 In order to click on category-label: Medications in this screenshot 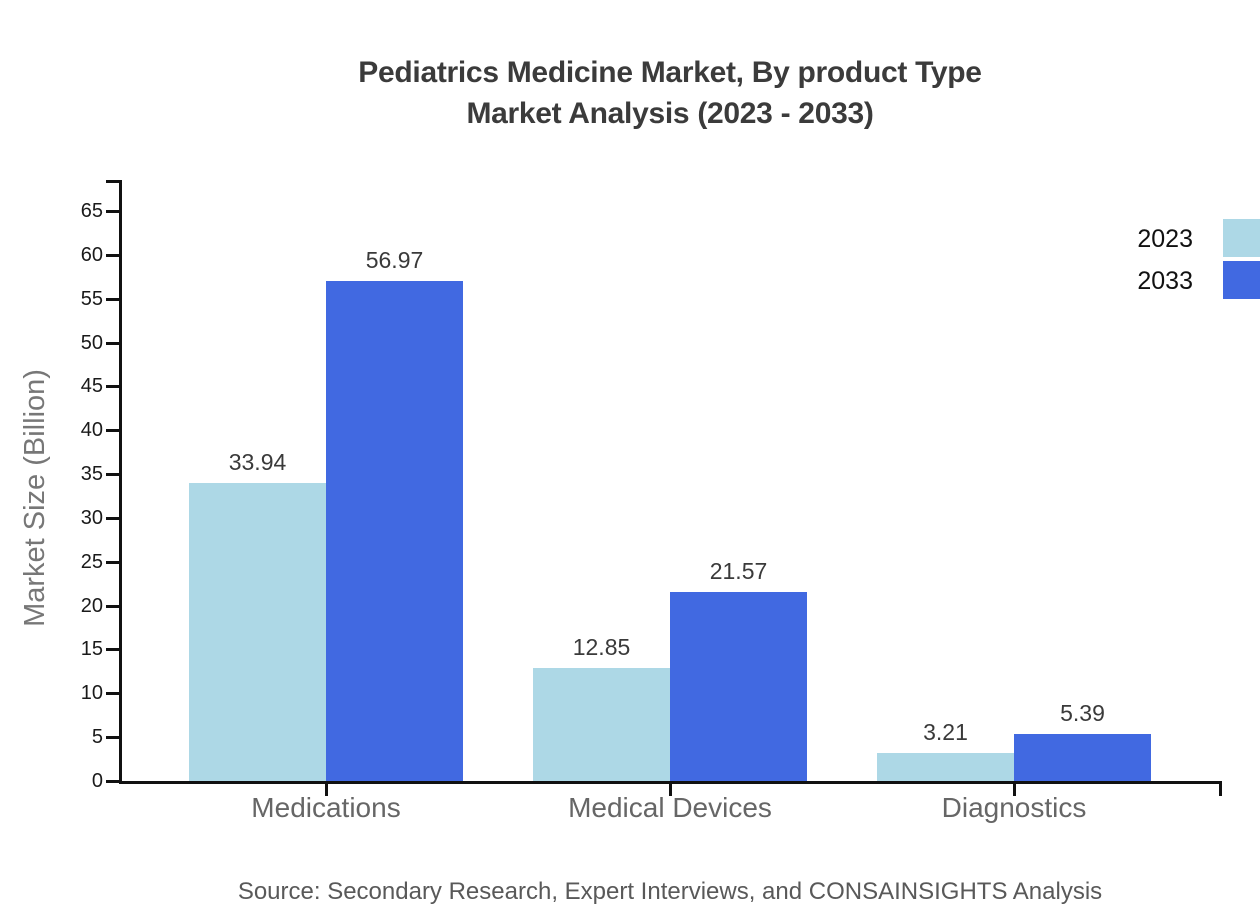, I will do `click(326, 807)`.